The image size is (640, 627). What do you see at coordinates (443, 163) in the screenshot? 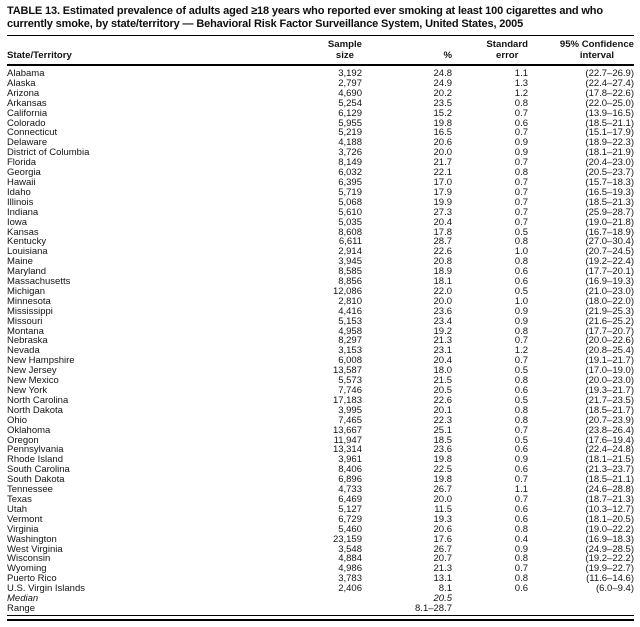
I see `cell-percent: 21.7` at bounding box center [443, 163].